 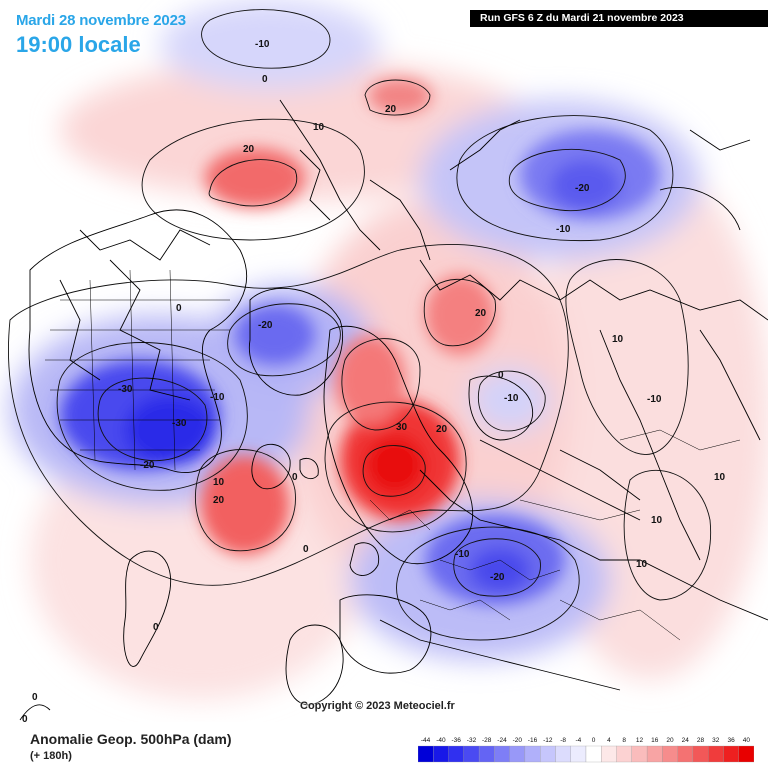 I want to click on scale-tick-label: 4, so click(x=609, y=740).